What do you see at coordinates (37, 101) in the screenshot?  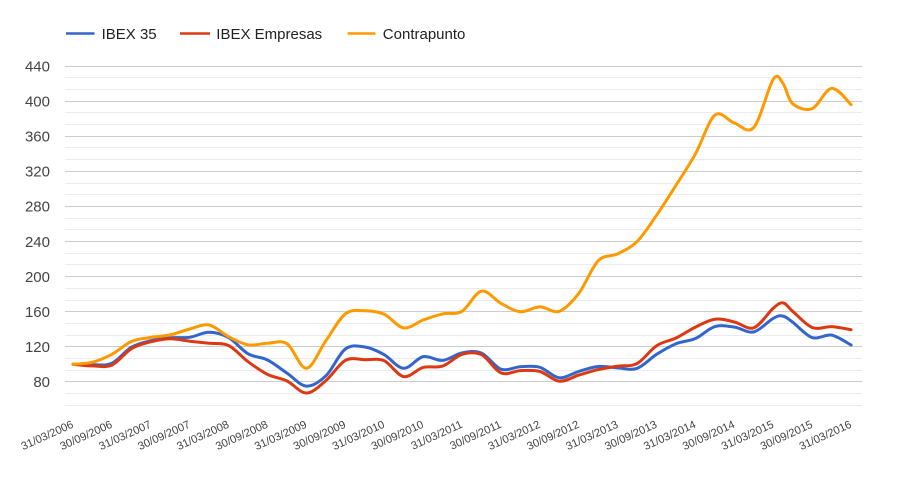 I see `svg-text: 400` at bounding box center [37, 101].